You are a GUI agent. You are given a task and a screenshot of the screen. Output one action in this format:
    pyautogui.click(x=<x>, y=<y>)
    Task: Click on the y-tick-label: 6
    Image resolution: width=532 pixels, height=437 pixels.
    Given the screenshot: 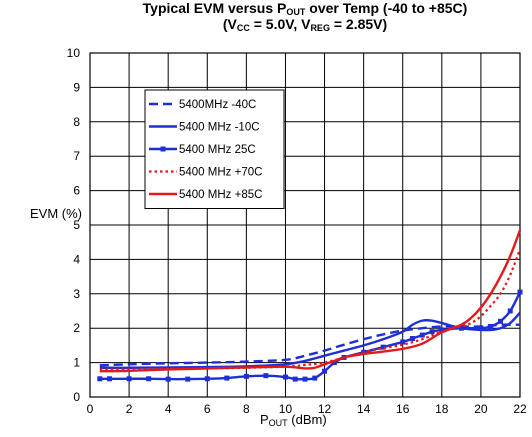 What is the action you would take?
    pyautogui.click(x=76, y=191)
    